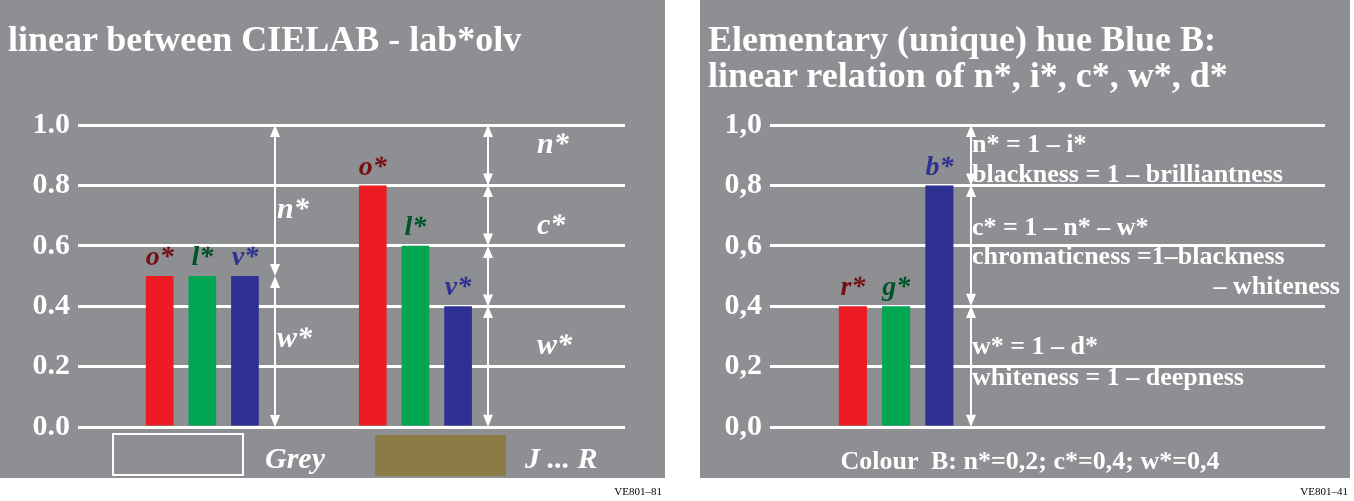 Image resolution: width=1354 pixels, height=501 pixels. I want to click on text: blackness = 1 – brilliantness, so click(1127, 173).